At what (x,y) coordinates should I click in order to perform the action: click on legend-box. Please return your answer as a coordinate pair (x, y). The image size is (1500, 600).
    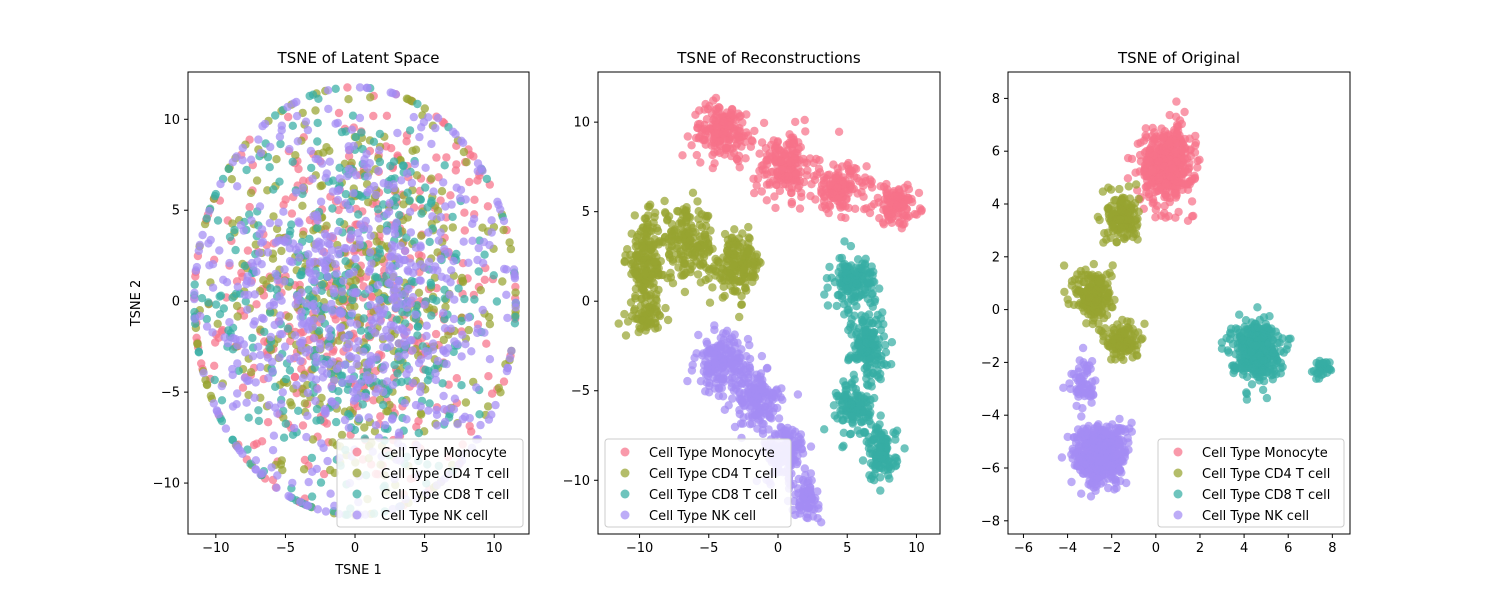
    Looking at the image, I should click on (698, 483).